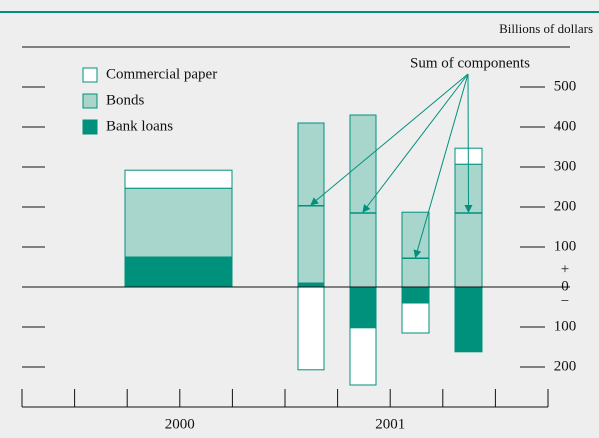  What do you see at coordinates (565, 86) in the screenshot?
I see `y-tick-label: 500` at bounding box center [565, 86].